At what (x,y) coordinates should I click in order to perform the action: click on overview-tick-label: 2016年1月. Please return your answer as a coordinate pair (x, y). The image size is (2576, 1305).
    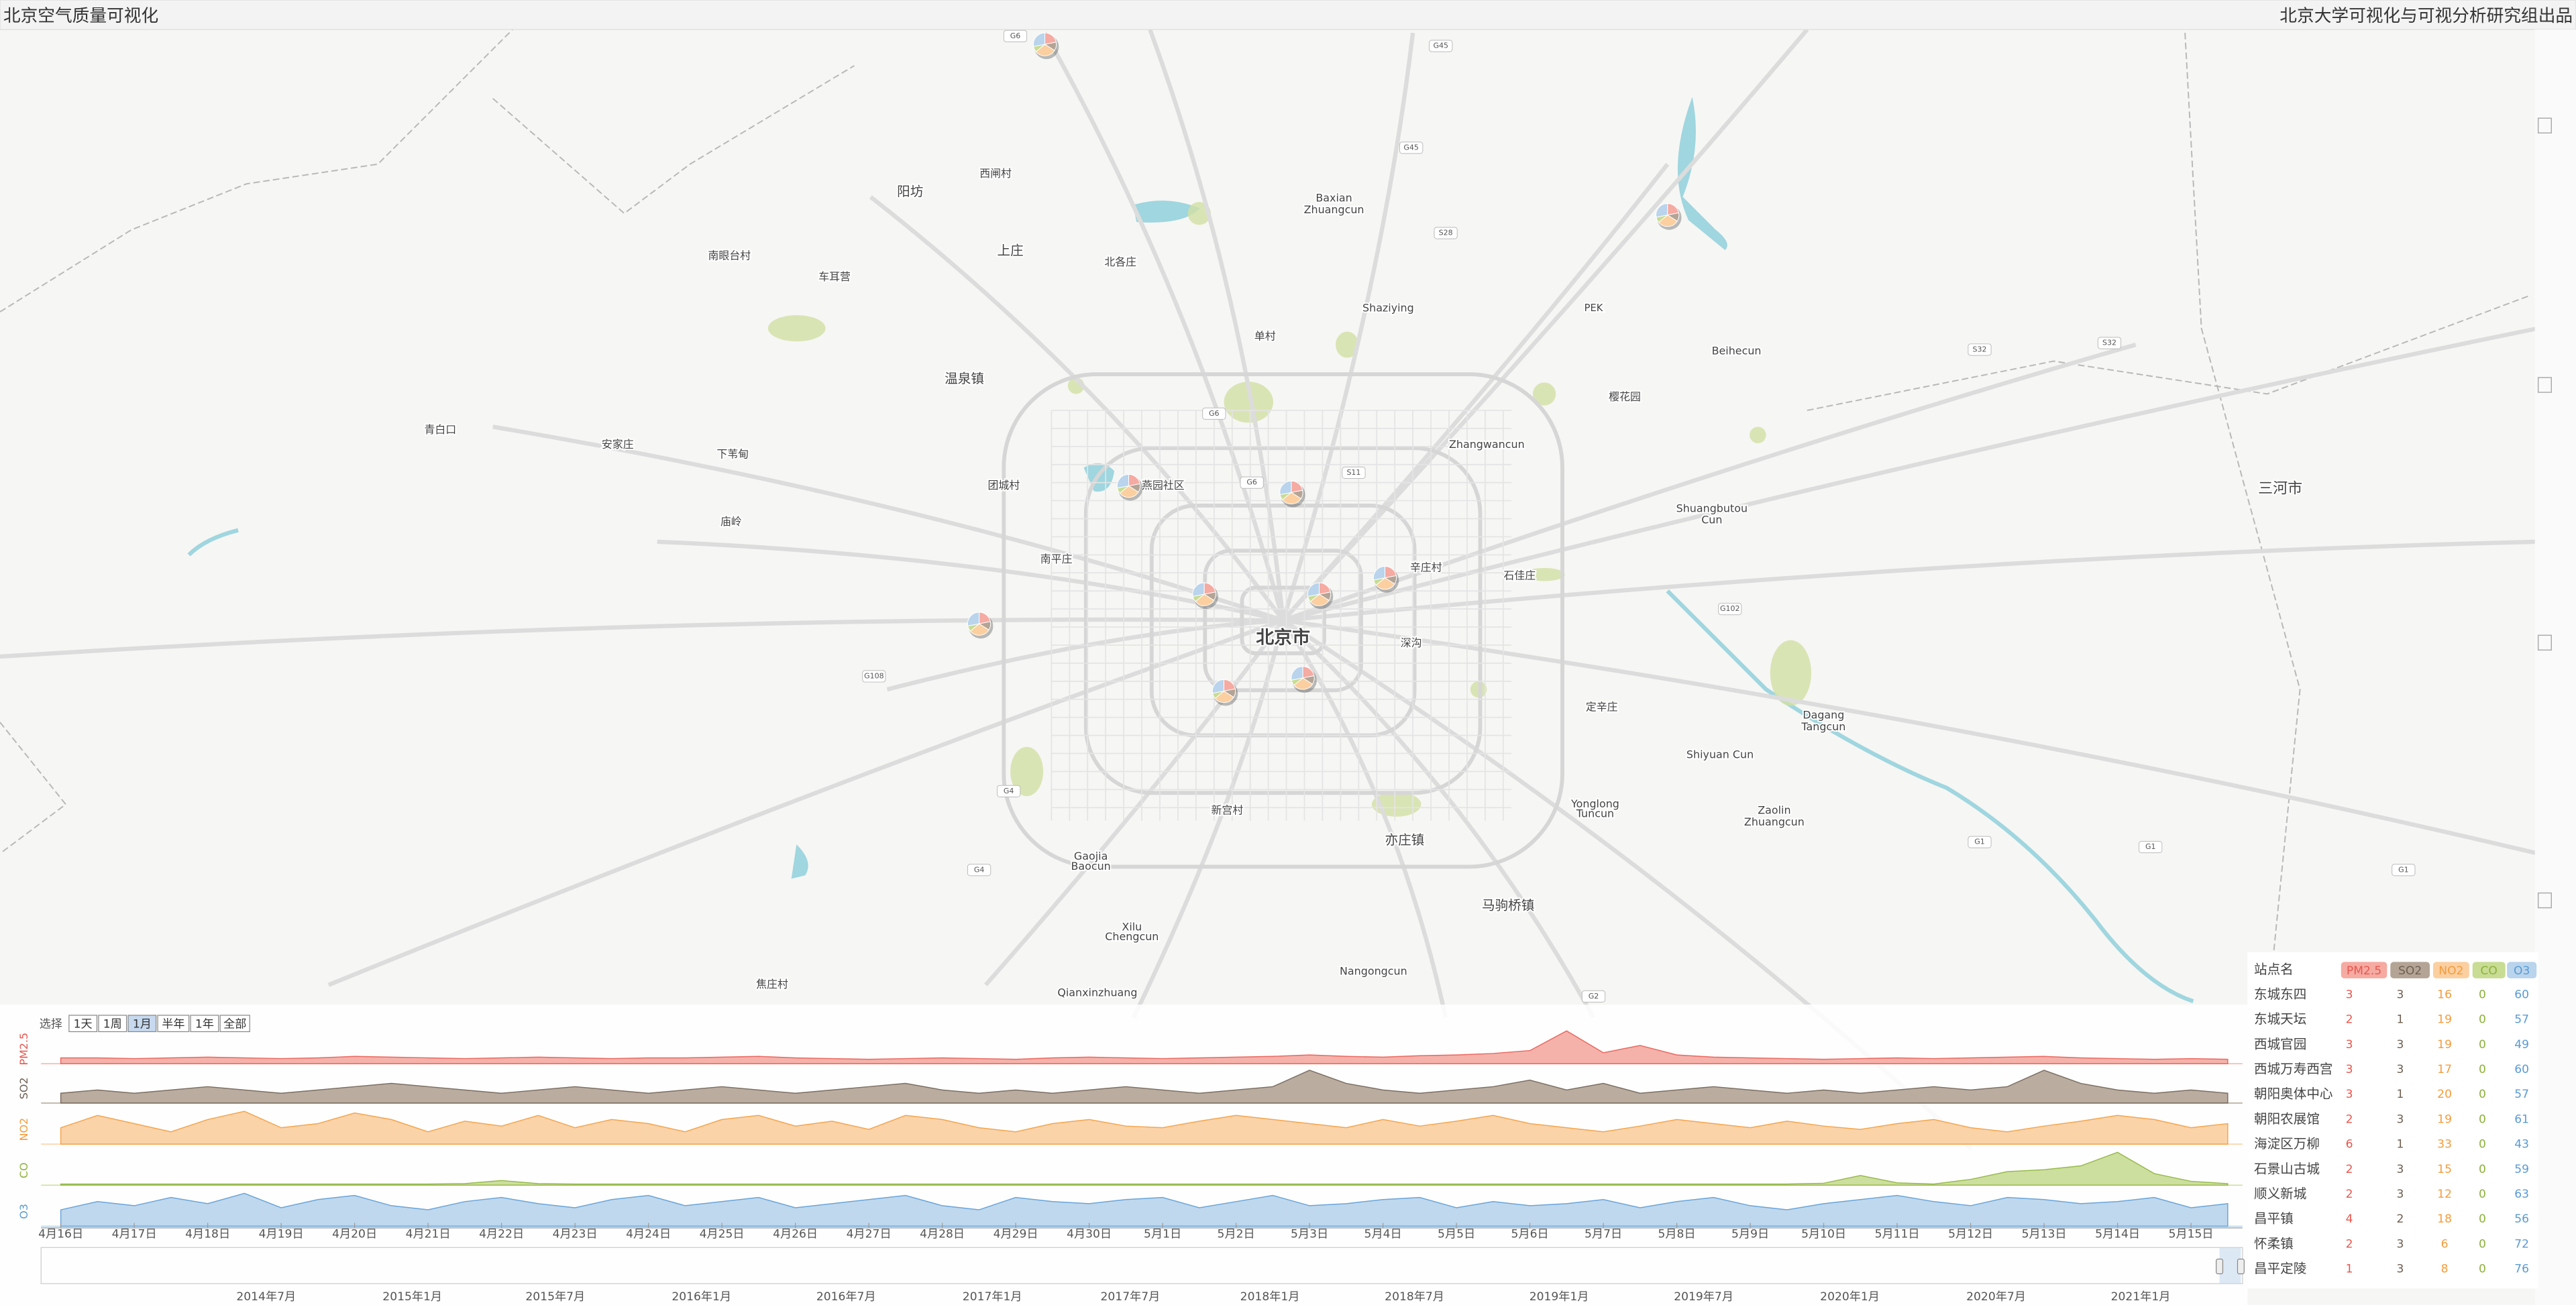
    Looking at the image, I should click on (701, 1297).